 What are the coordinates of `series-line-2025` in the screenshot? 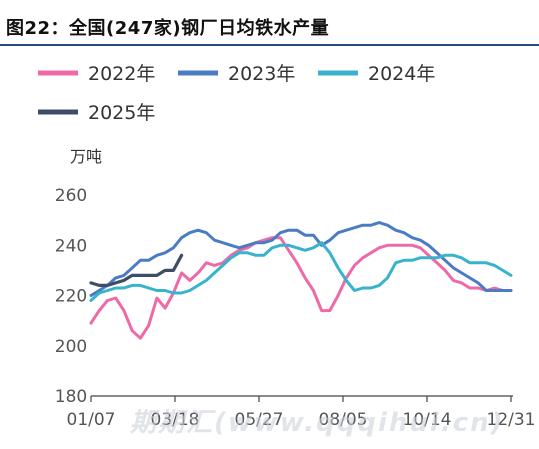 It's located at (136, 270).